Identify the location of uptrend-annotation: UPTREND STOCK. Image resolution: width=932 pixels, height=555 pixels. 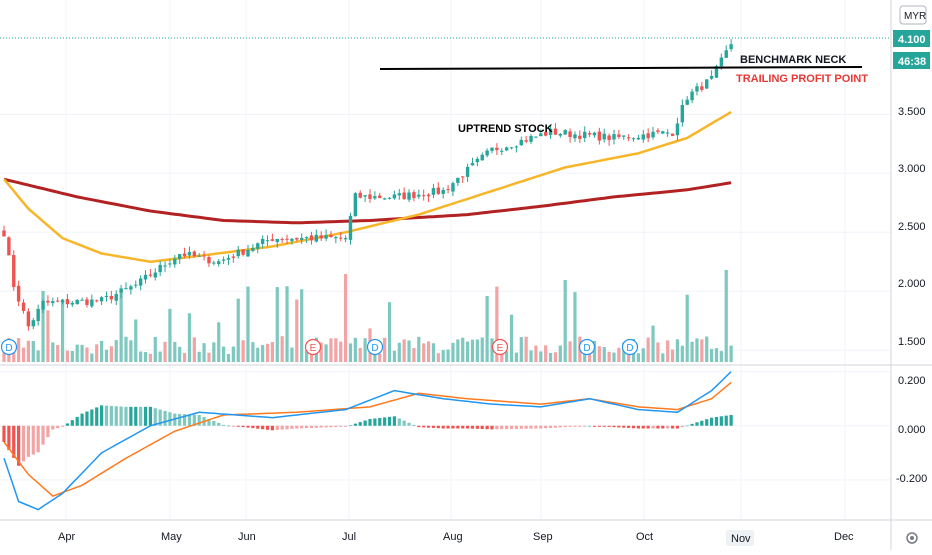
(505, 129).